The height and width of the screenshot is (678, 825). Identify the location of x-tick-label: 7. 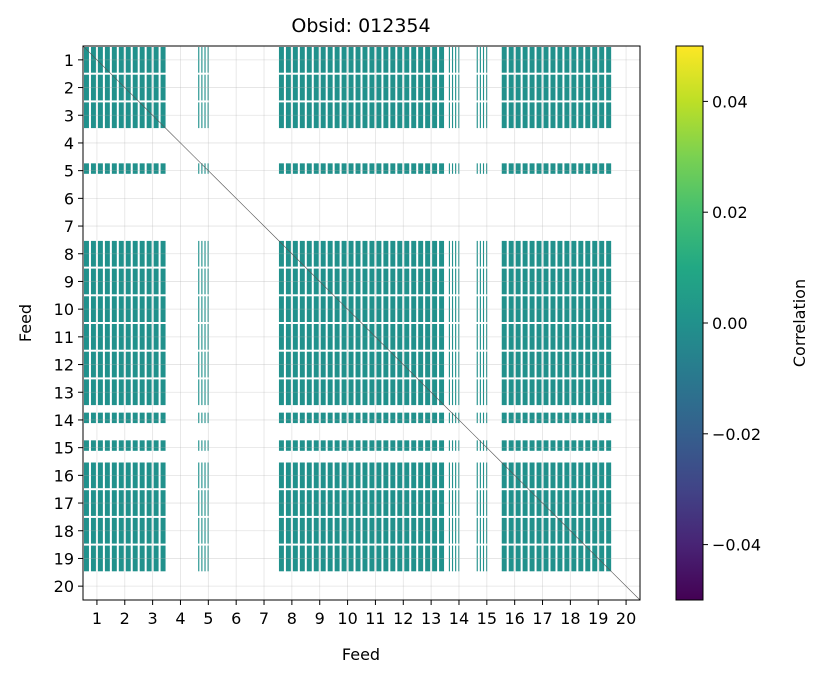
(264, 618).